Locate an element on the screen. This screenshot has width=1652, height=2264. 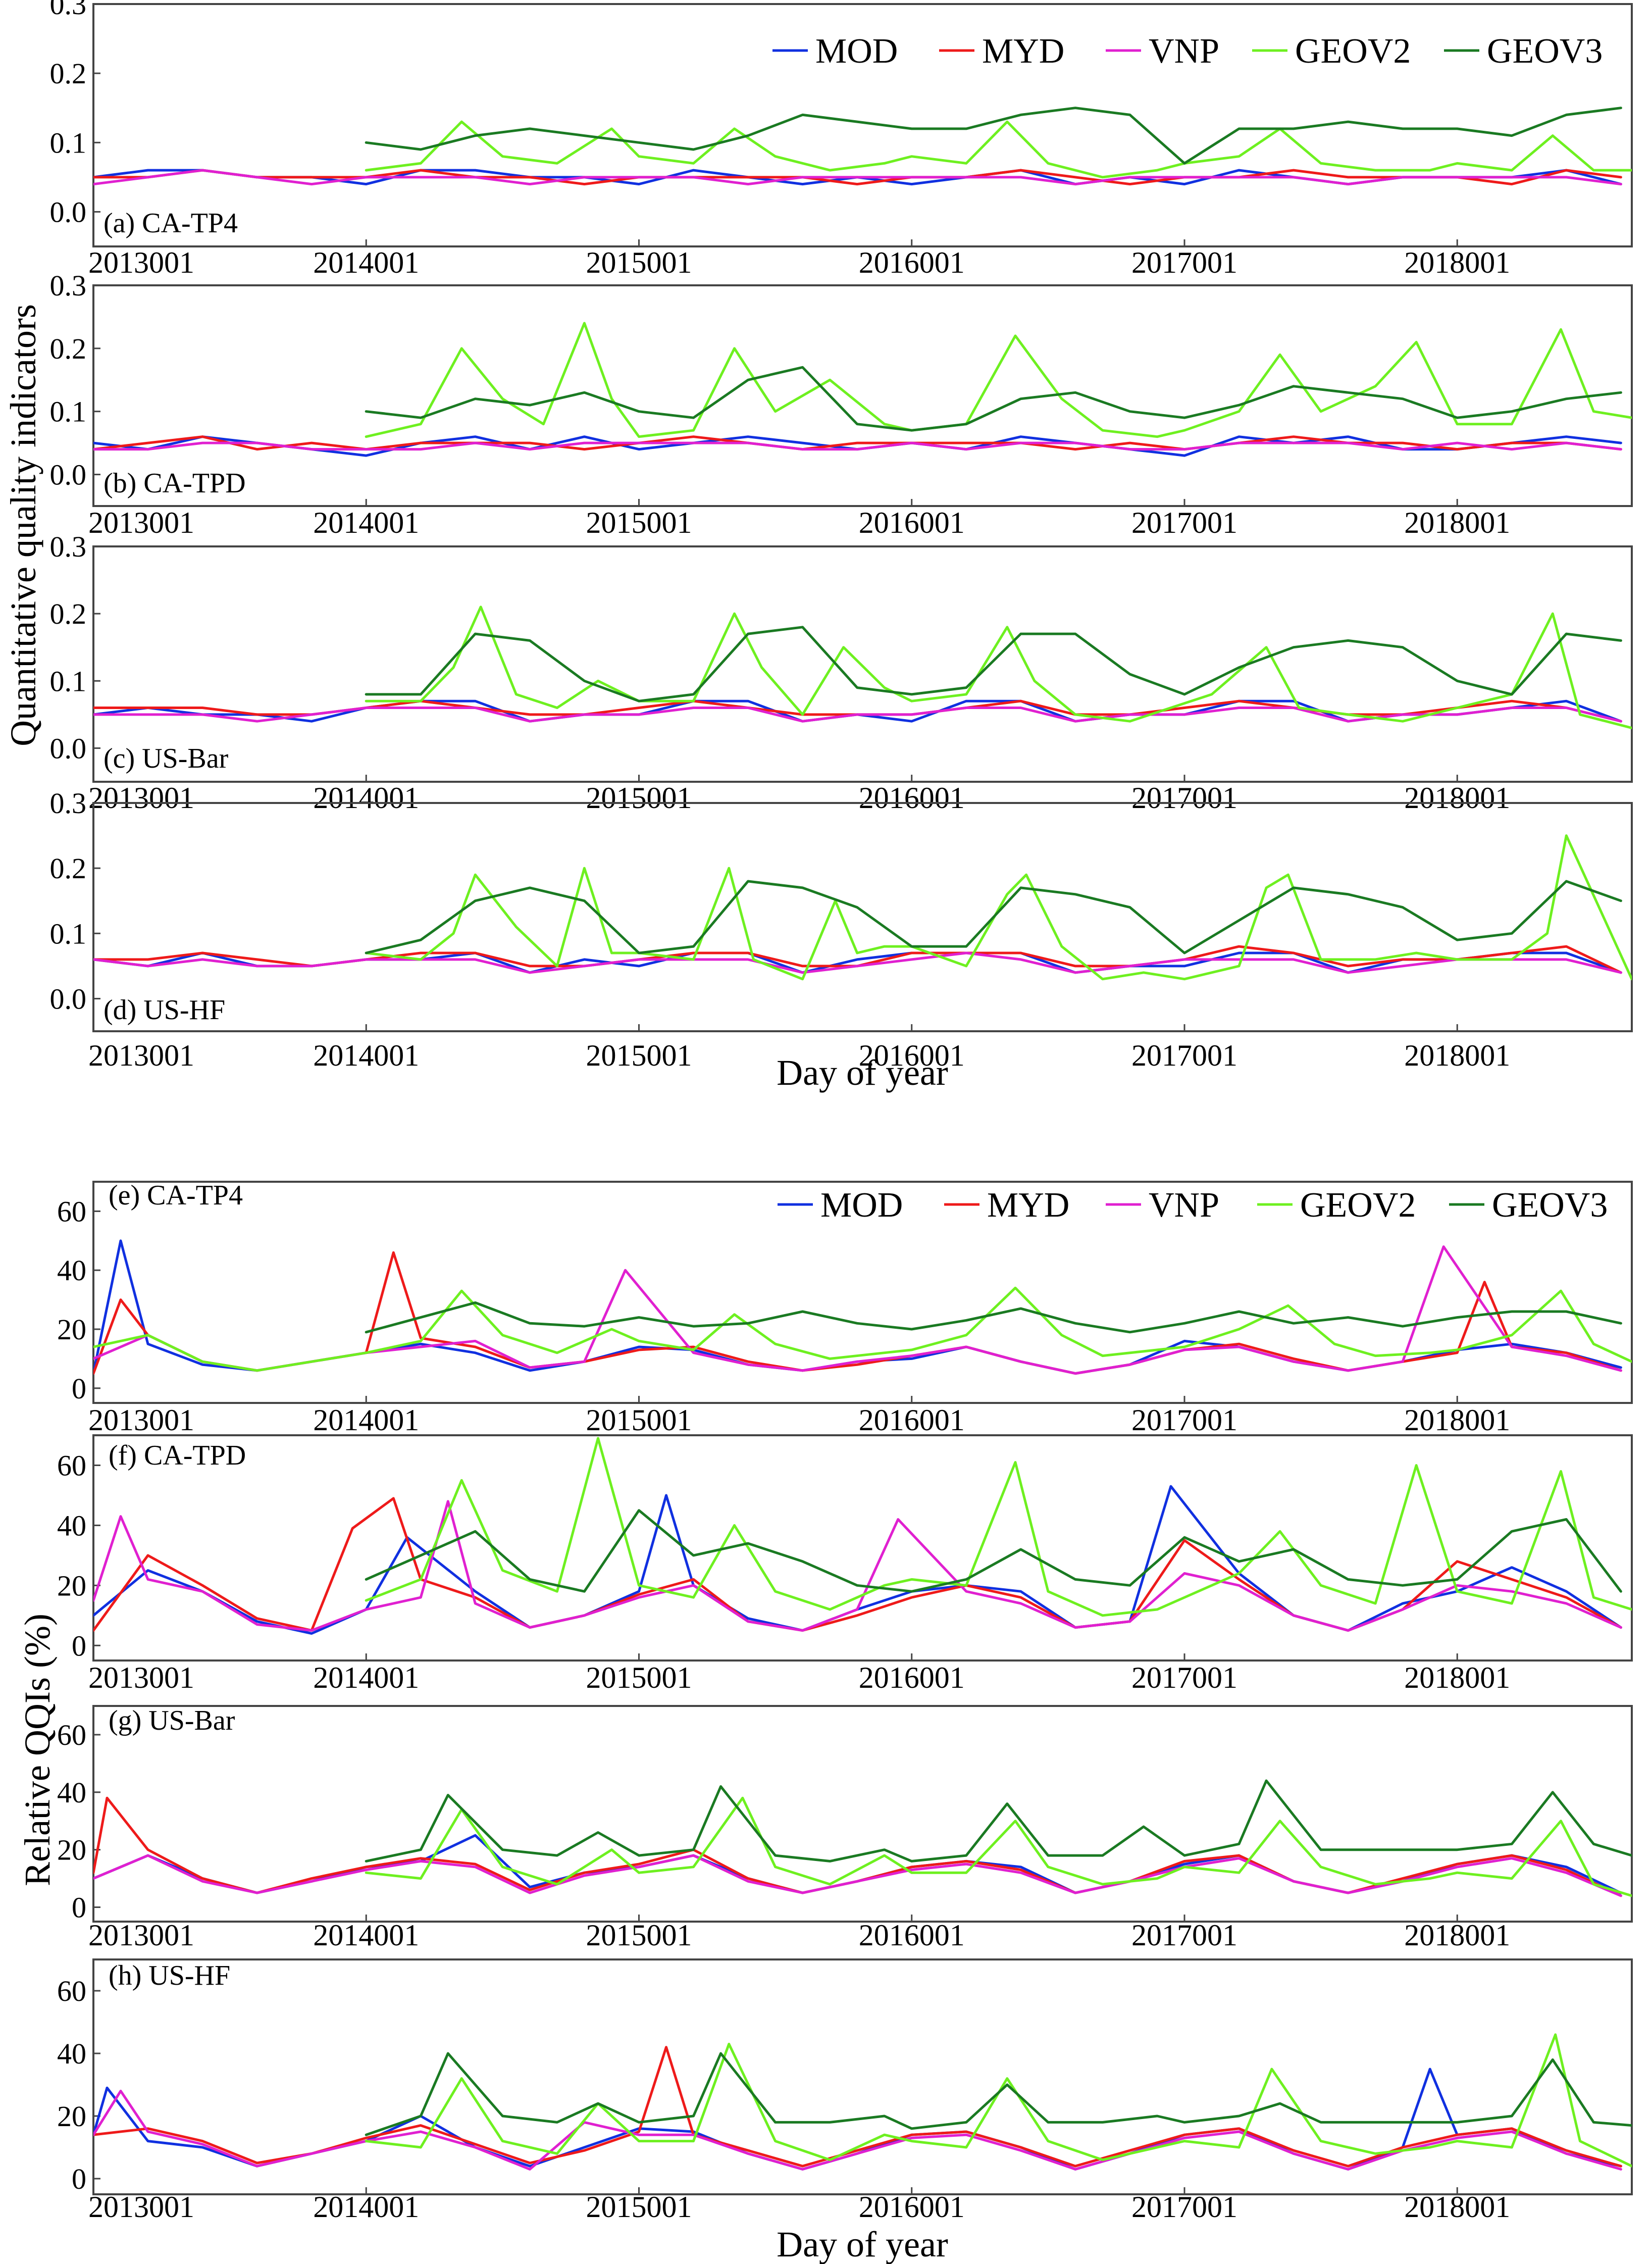
panel-8-series-vnp is located at coordinates (858, 2130).